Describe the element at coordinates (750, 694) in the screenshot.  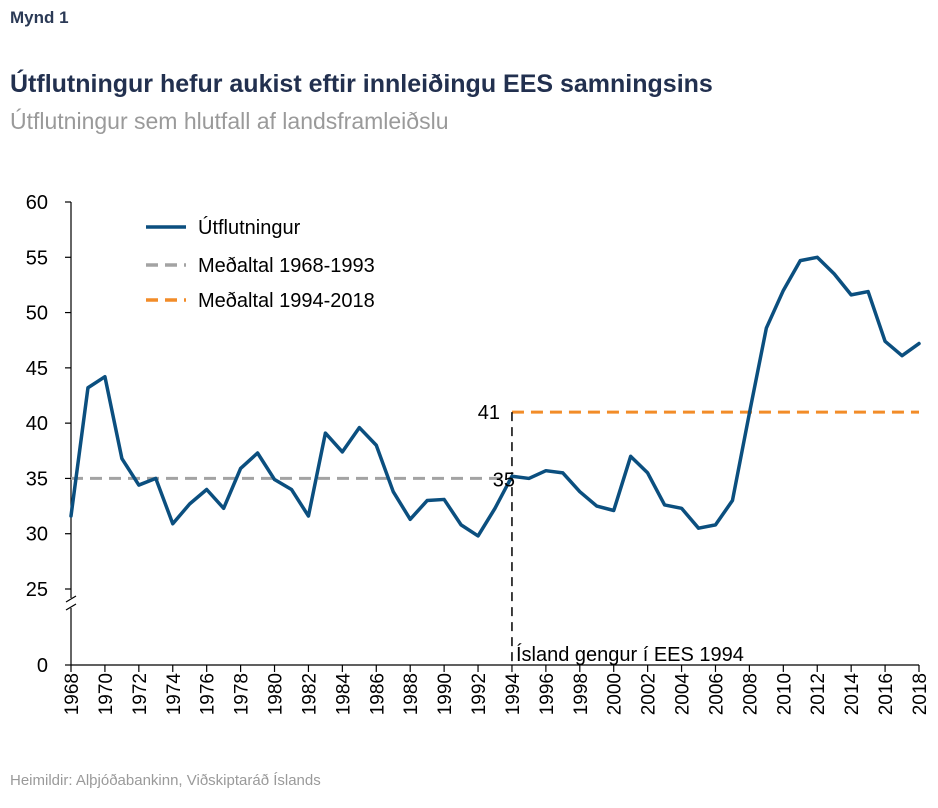
I see `x-tick-label: 2008` at that location.